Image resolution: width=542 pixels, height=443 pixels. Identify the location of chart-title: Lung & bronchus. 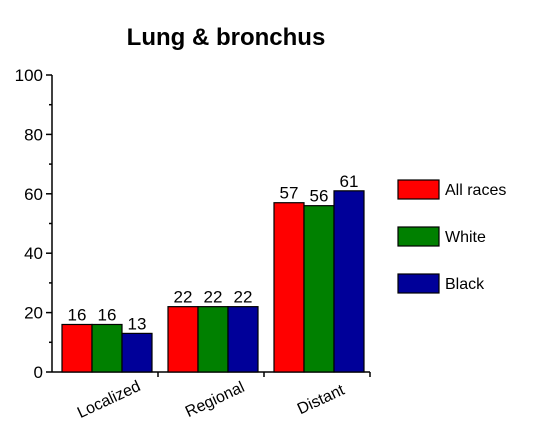
(226, 37).